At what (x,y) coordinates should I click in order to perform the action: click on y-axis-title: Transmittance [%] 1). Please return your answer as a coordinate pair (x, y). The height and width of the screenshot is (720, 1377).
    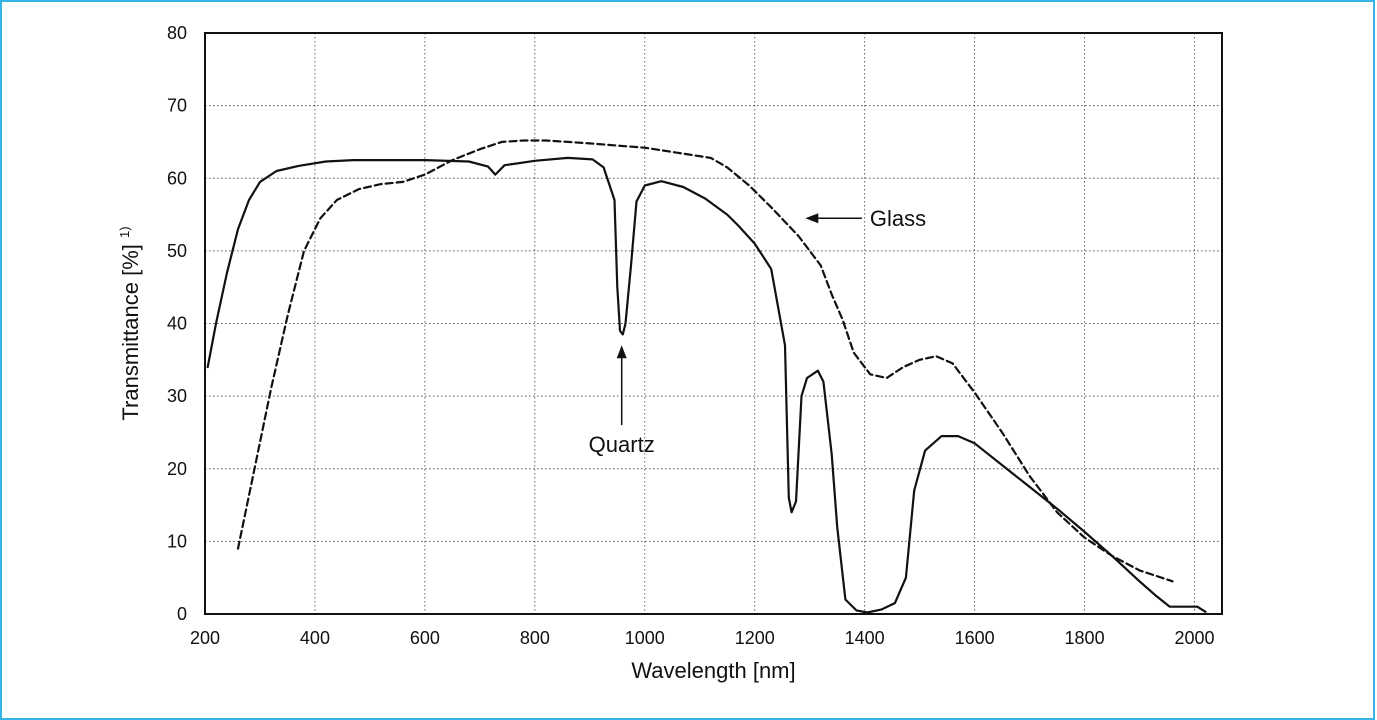
    Looking at the image, I should click on (130, 323).